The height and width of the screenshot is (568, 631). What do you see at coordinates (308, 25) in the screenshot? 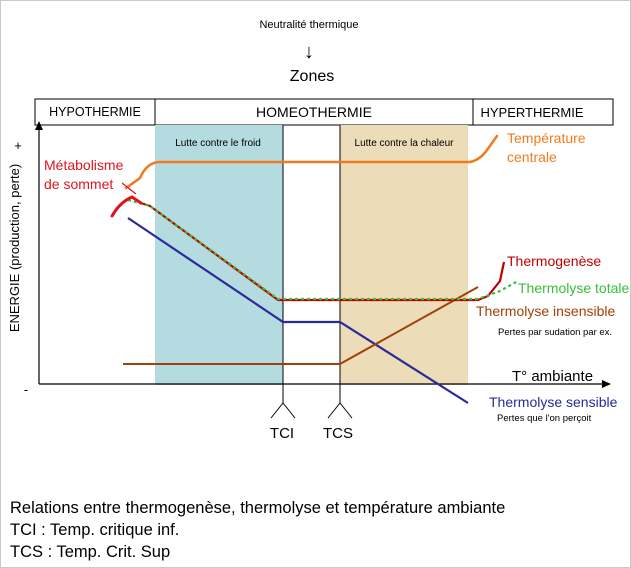
I see `neutralite-title: Neutralité thermique` at bounding box center [308, 25].